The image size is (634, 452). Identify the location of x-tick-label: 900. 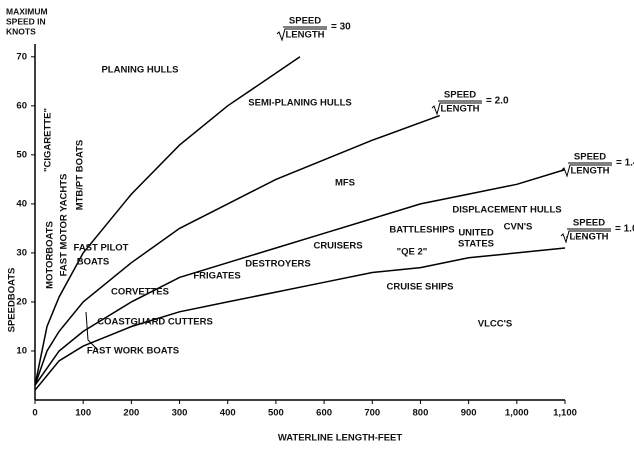
(469, 413).